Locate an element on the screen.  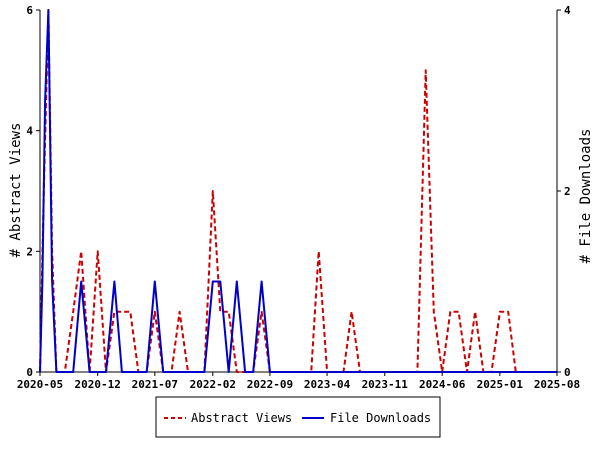
x-tick-label: 2021-07 is located at coordinates (155, 384).